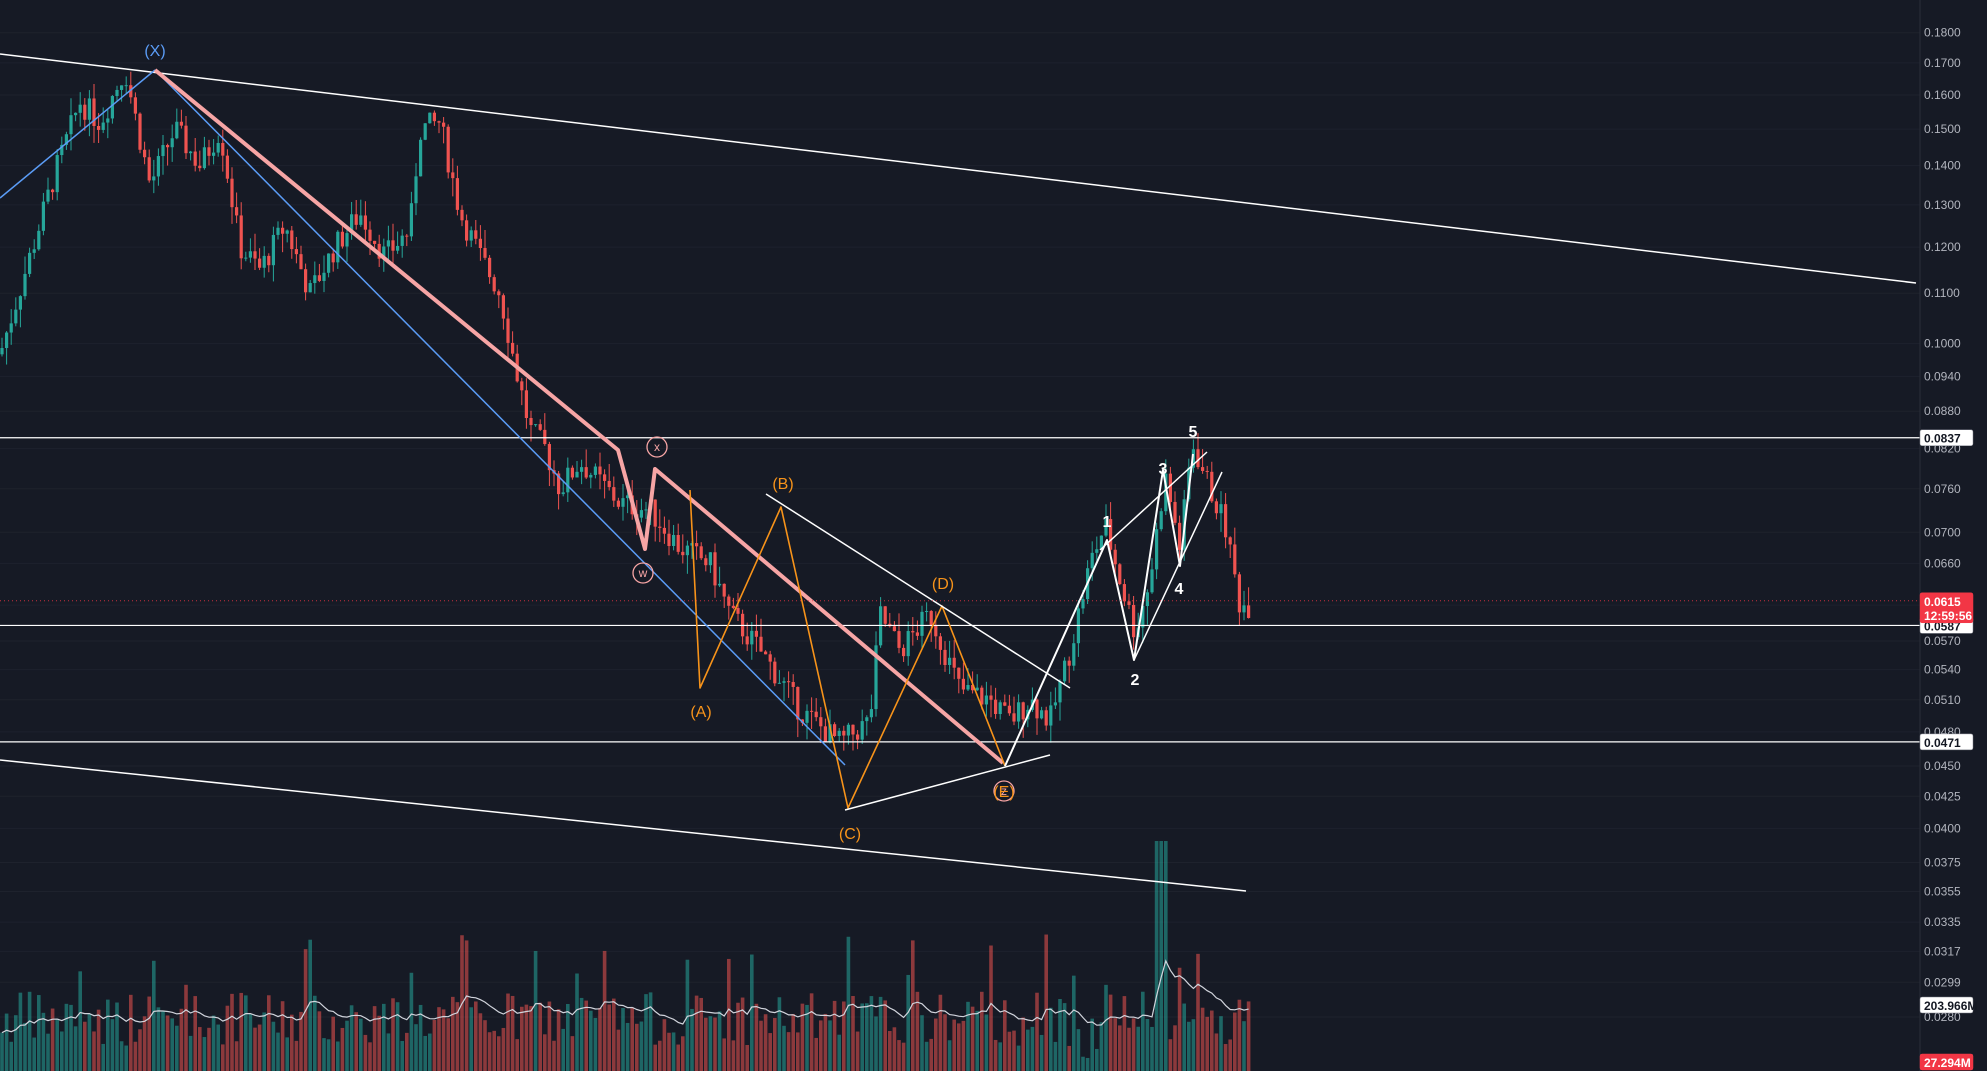 Image resolution: width=1987 pixels, height=1071 pixels. What do you see at coordinates (1948, 1005) in the screenshot?
I see `volume-ma-tag: 203.966M` at bounding box center [1948, 1005].